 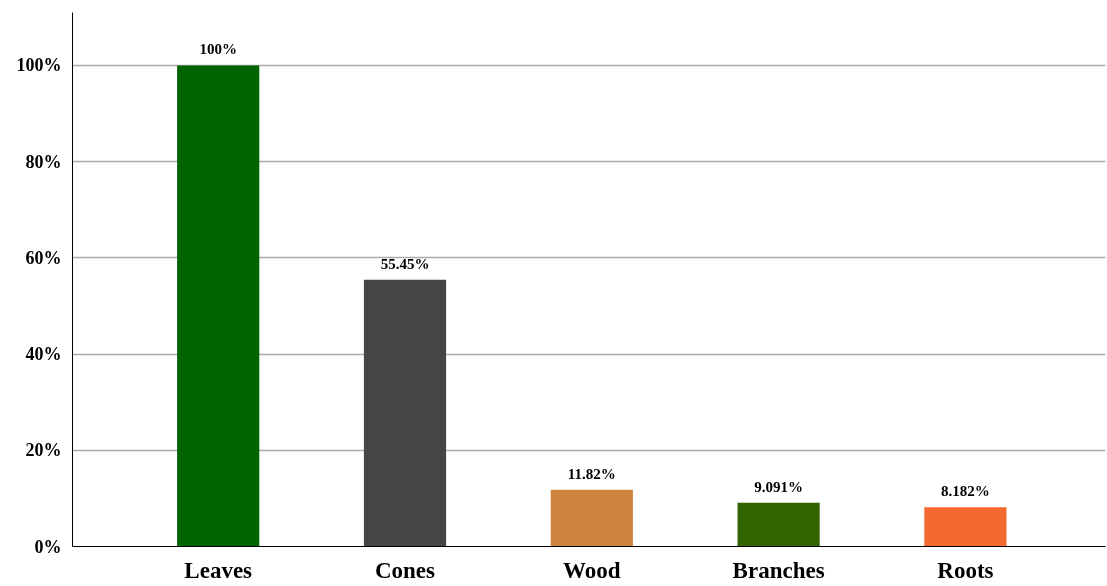 What do you see at coordinates (592, 570) in the screenshot?
I see `x-tick-label: Wood` at bounding box center [592, 570].